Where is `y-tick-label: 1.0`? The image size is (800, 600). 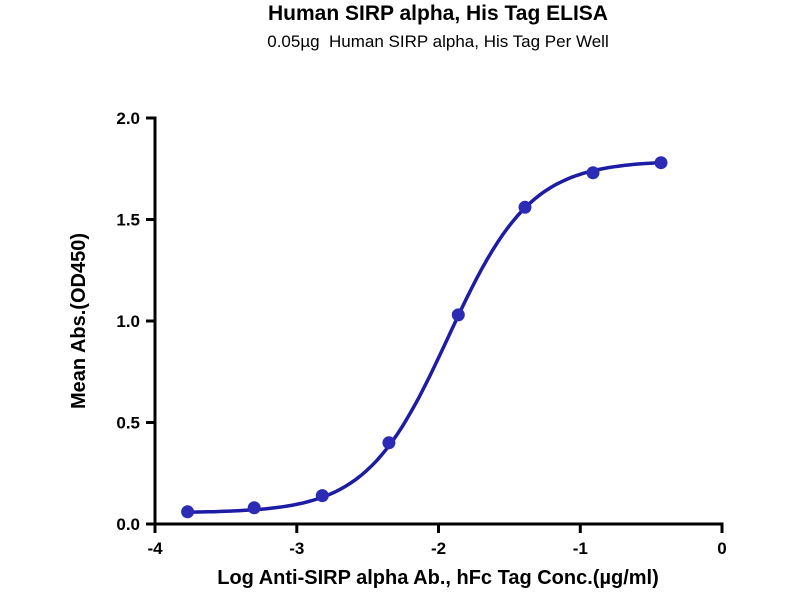
y-tick-label: 1.0 is located at coordinates (128, 321).